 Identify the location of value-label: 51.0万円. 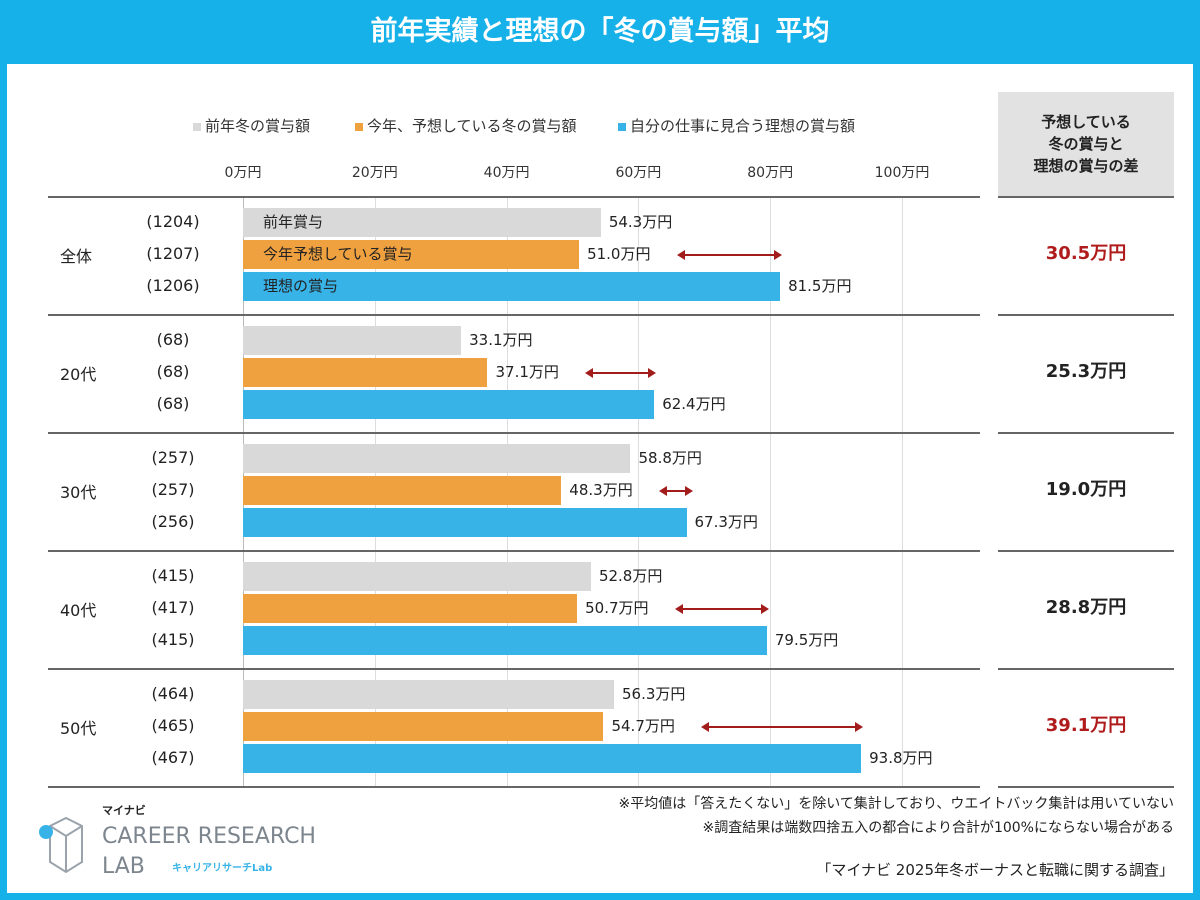
(619, 254).